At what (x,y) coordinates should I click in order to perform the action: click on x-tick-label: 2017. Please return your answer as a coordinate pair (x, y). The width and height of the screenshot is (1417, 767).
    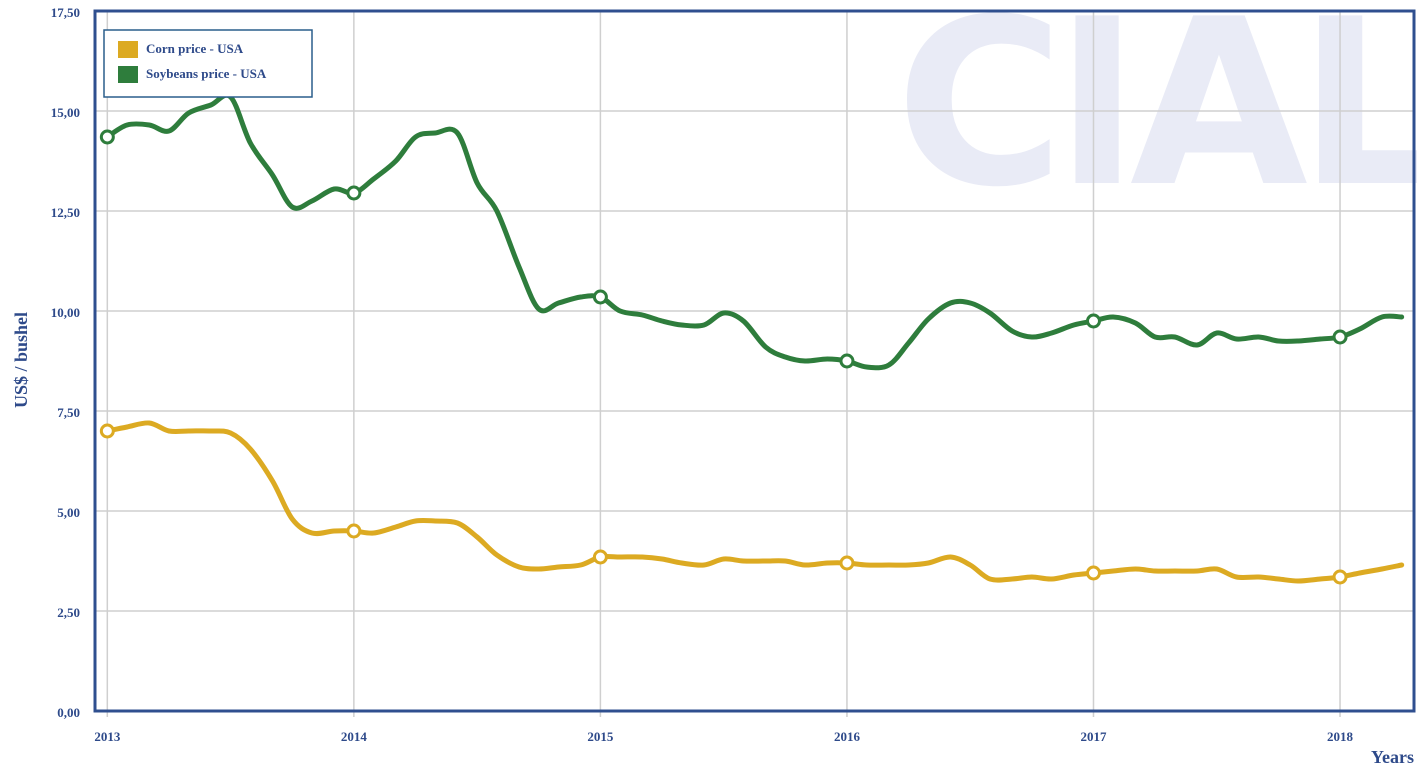
    Looking at the image, I should click on (1093, 736).